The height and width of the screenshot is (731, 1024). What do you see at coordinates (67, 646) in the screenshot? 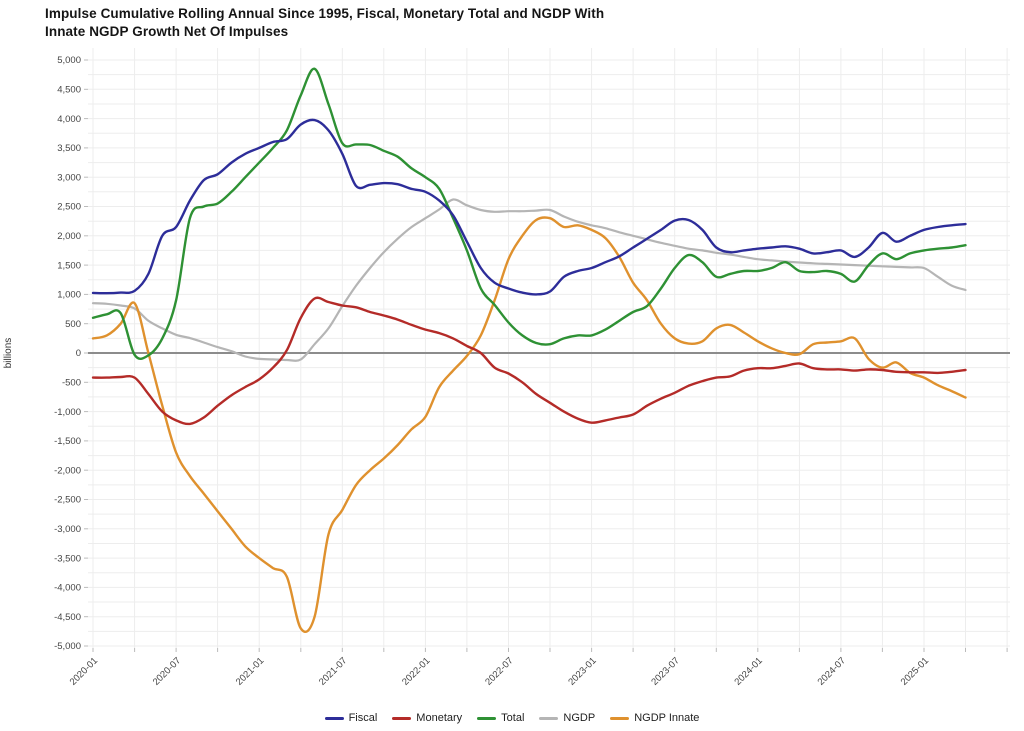
I see `y-tick-label: -5,000` at bounding box center [67, 646].